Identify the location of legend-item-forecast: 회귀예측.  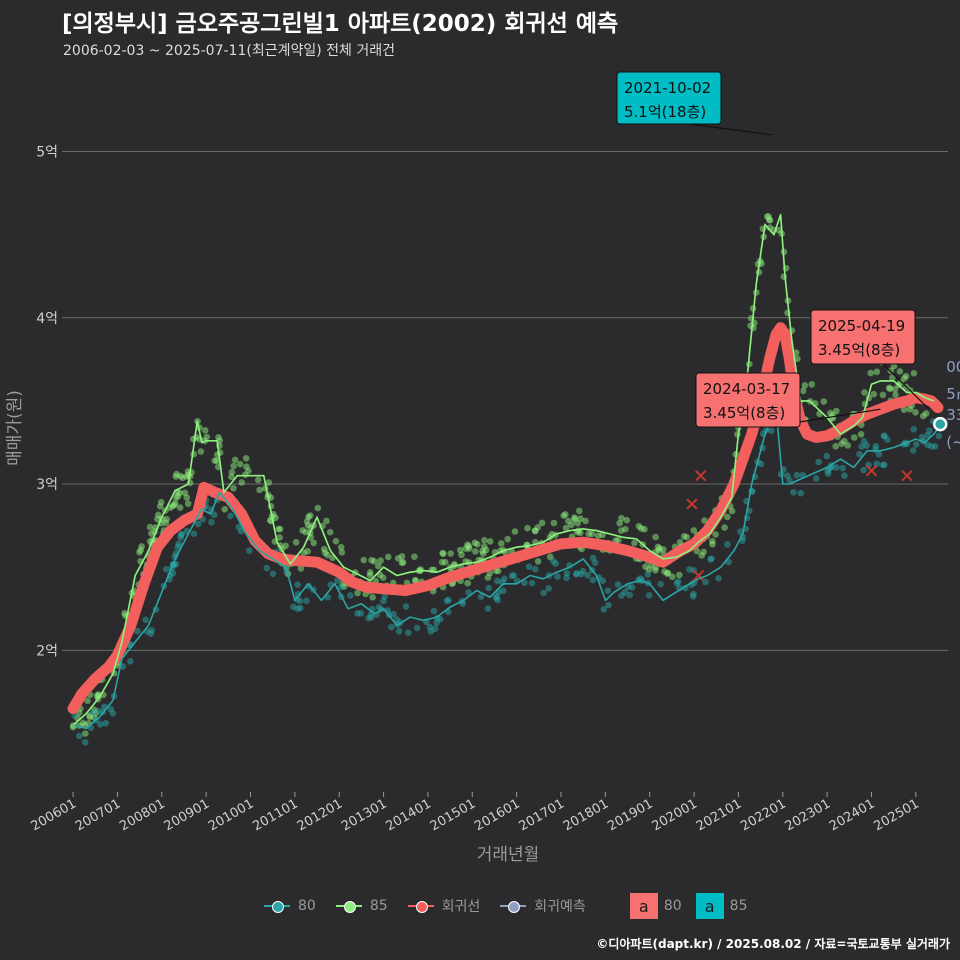
(542, 906).